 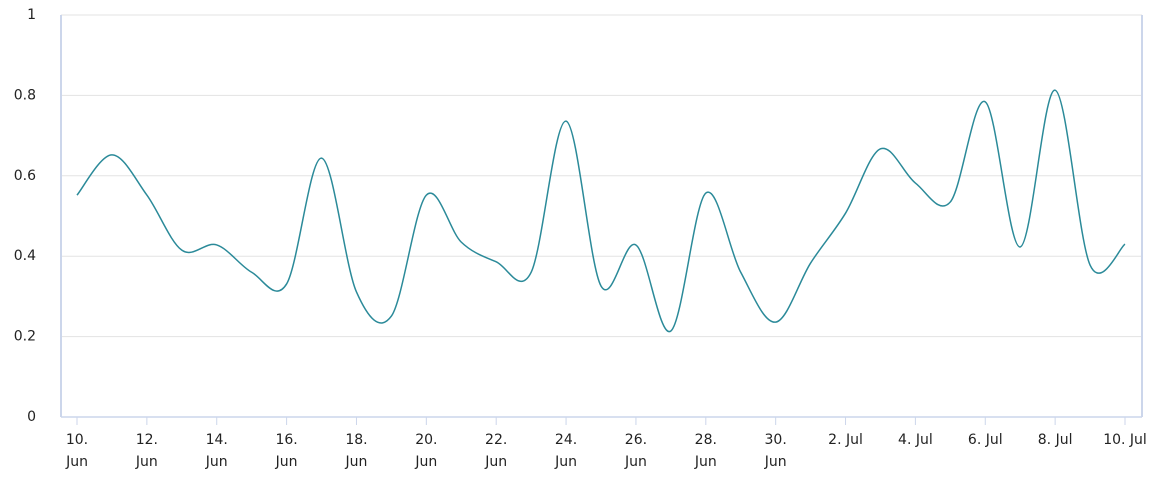 I want to click on y-tick-label: 0.6, so click(x=25, y=176).